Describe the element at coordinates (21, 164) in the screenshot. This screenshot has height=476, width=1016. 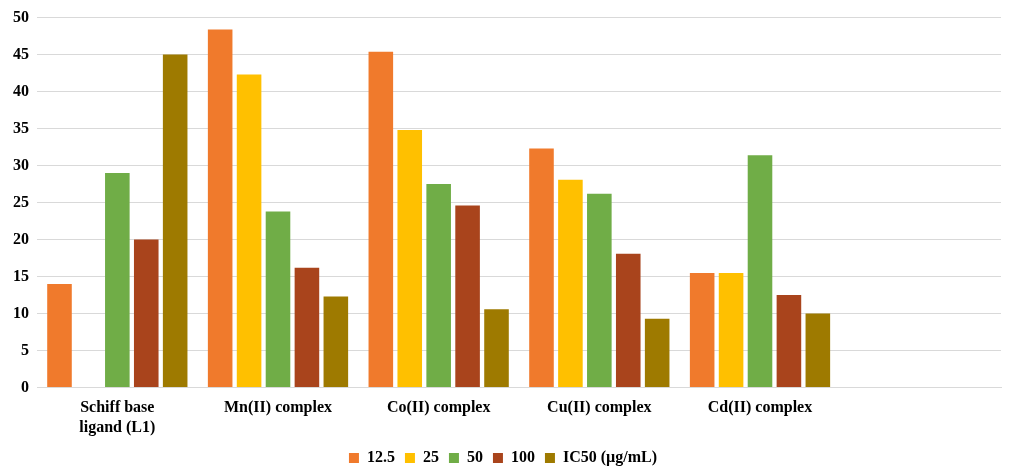
I see `y-tick-label: 30` at that location.